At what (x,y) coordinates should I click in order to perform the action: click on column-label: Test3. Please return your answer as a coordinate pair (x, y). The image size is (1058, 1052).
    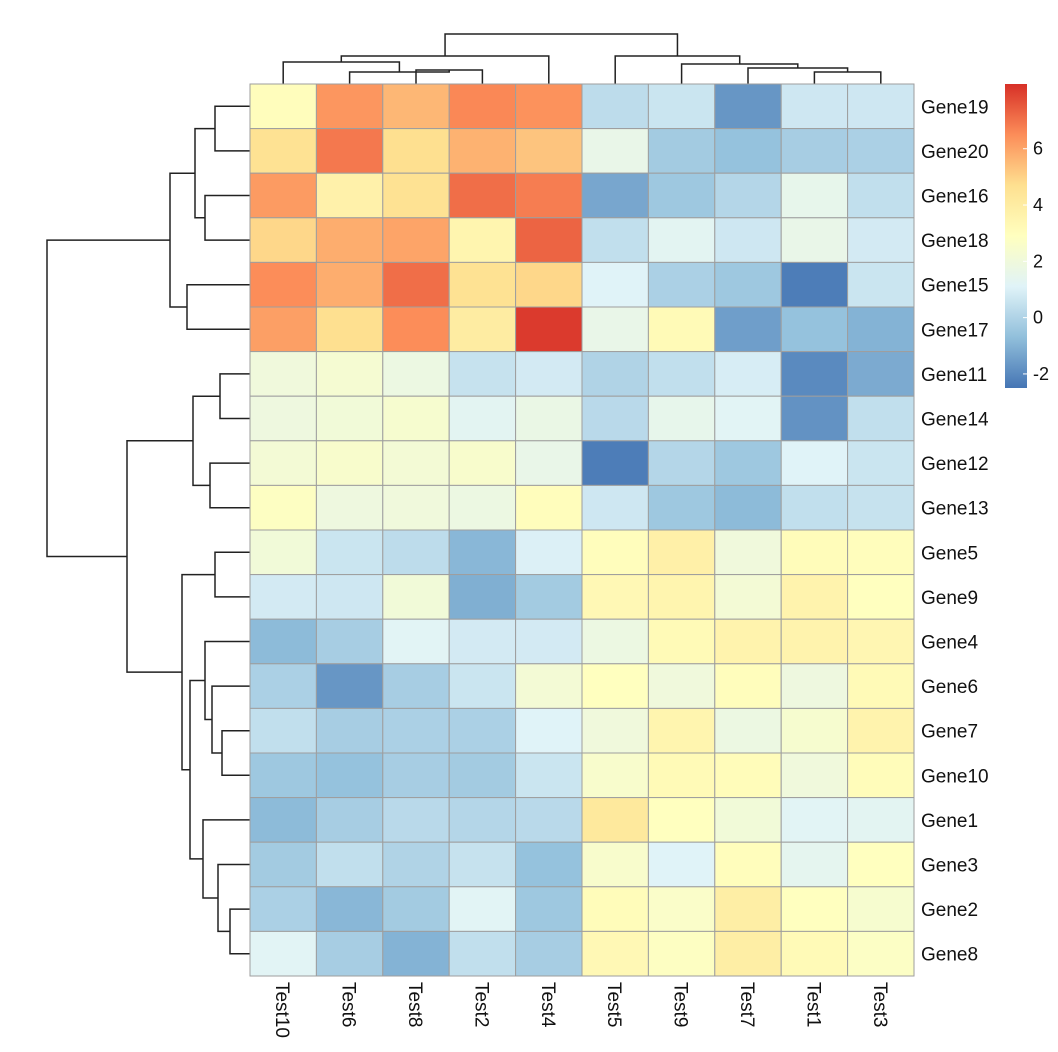
    Looking at the image, I should click on (879, 1004).